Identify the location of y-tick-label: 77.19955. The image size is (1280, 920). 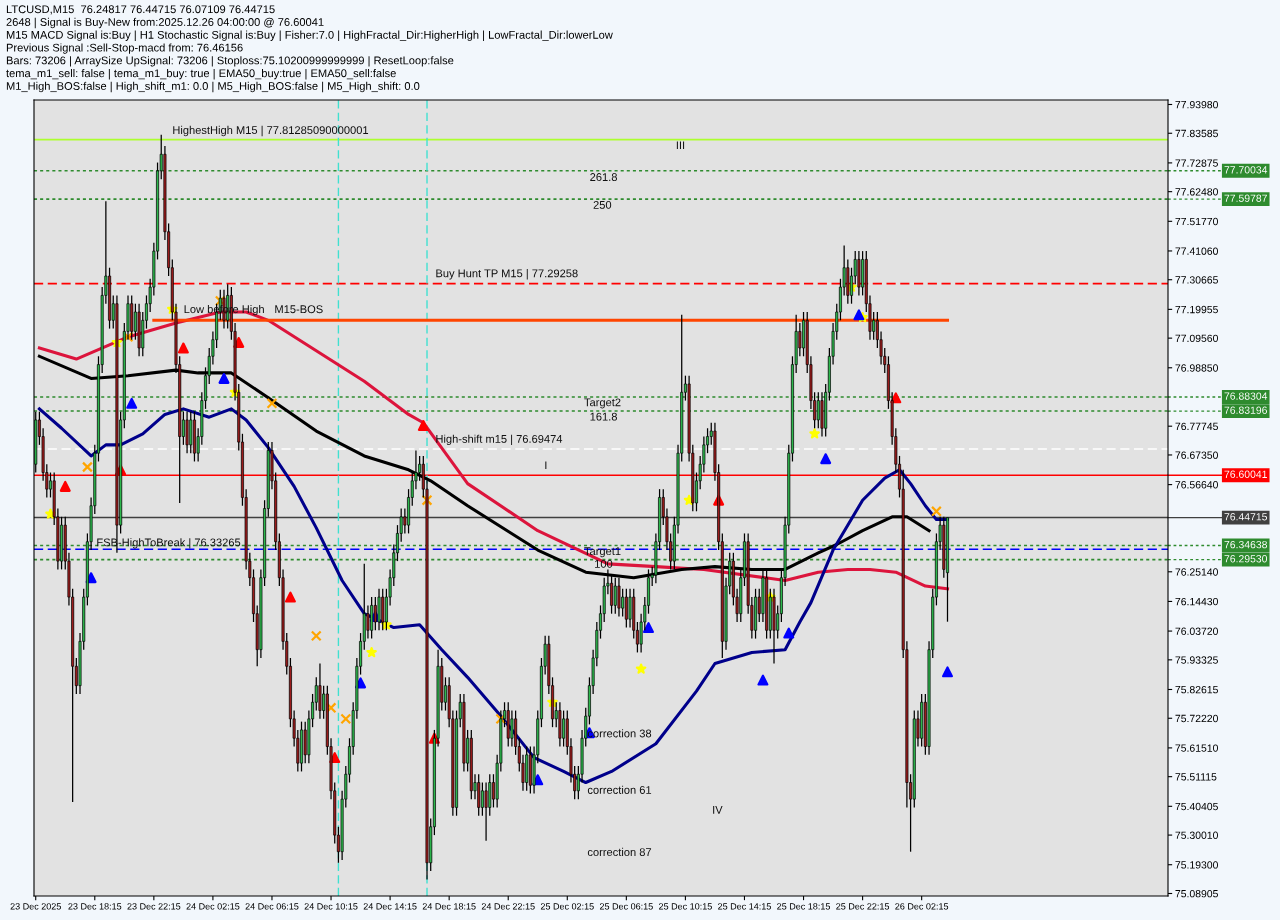
(1196, 309).